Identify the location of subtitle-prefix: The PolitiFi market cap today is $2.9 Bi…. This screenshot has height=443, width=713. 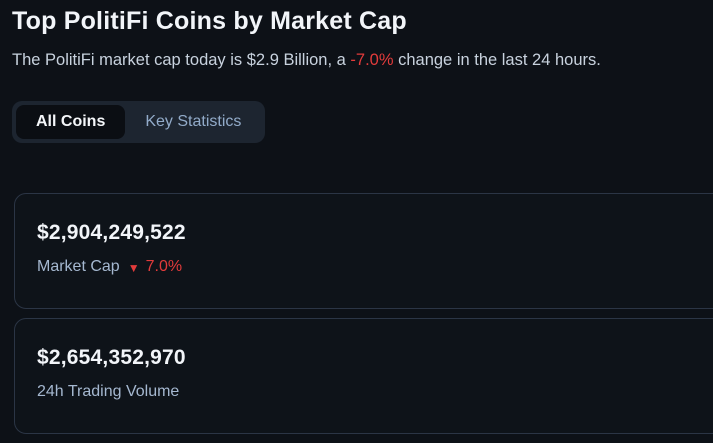
(181, 60).